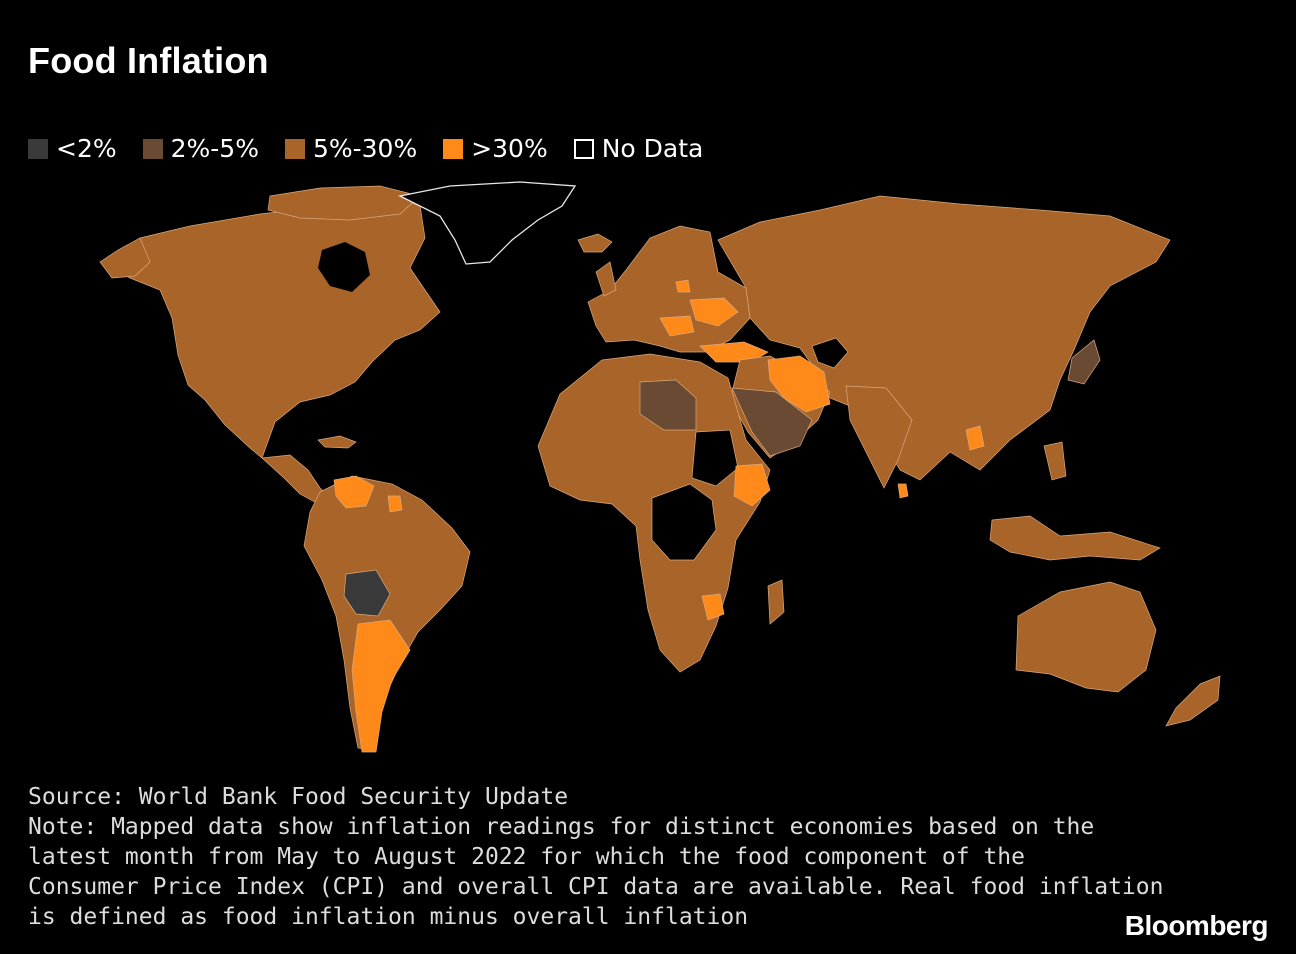 This screenshot has height=954, width=1296. What do you see at coordinates (344, 267) in the screenshot?
I see `hudson-bay` at bounding box center [344, 267].